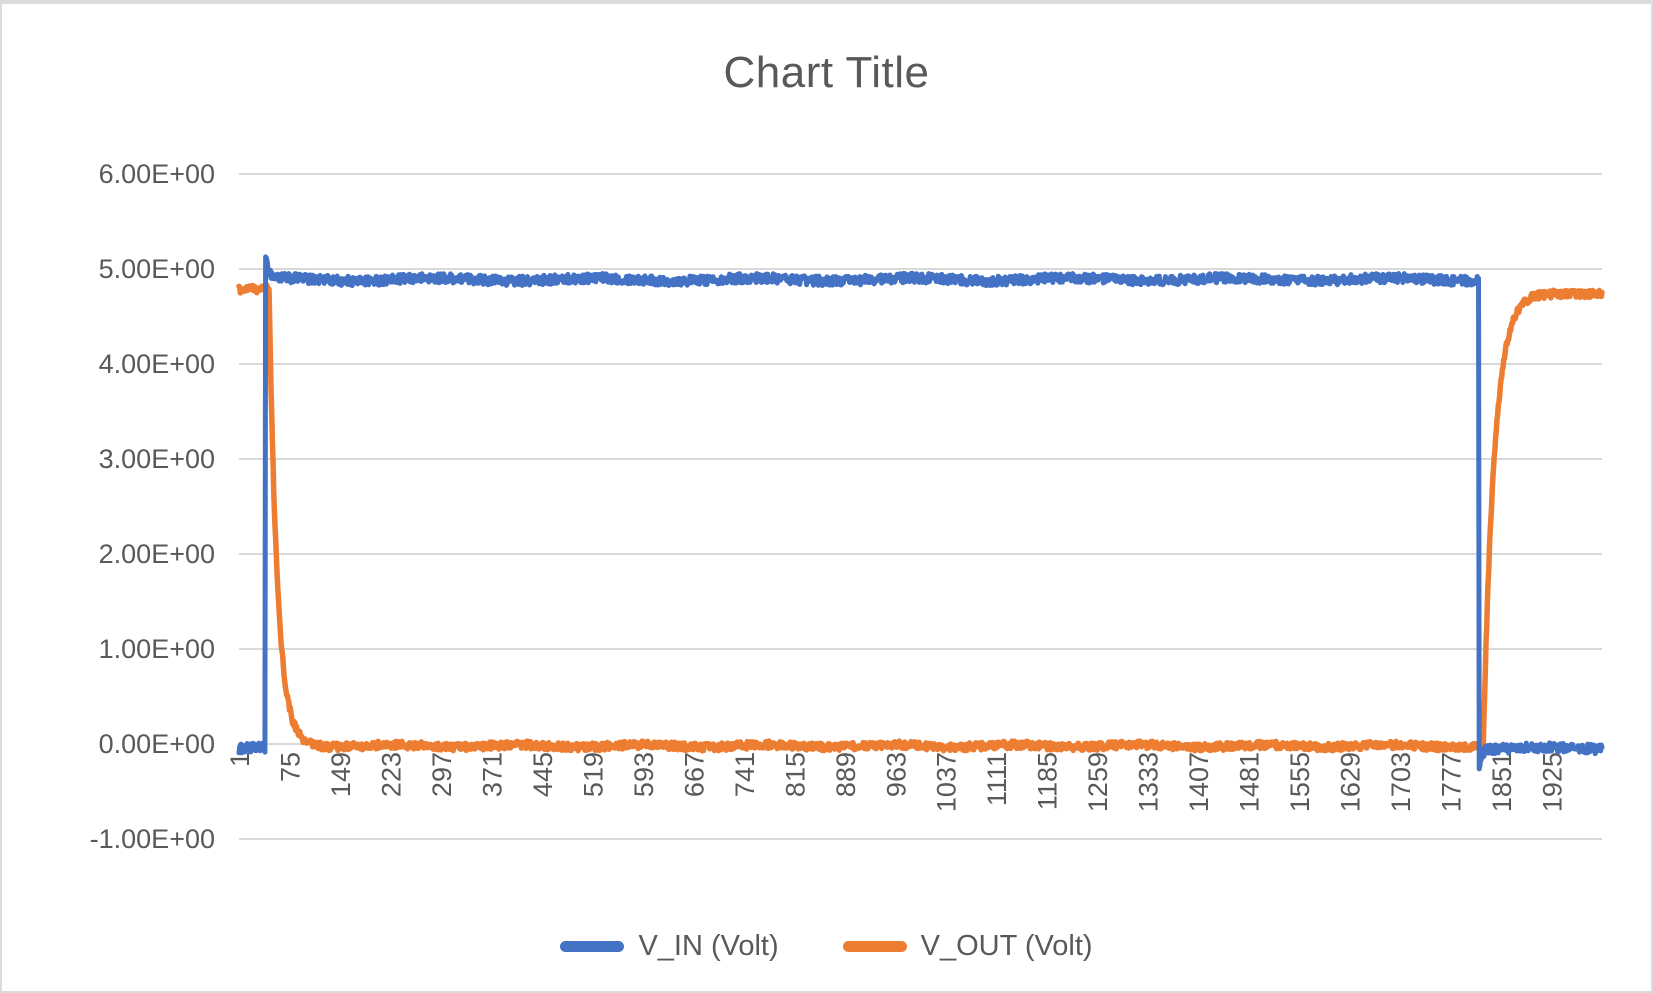 The image size is (1653, 993). I want to click on x-tick-label: 1259, so click(1098, 782).